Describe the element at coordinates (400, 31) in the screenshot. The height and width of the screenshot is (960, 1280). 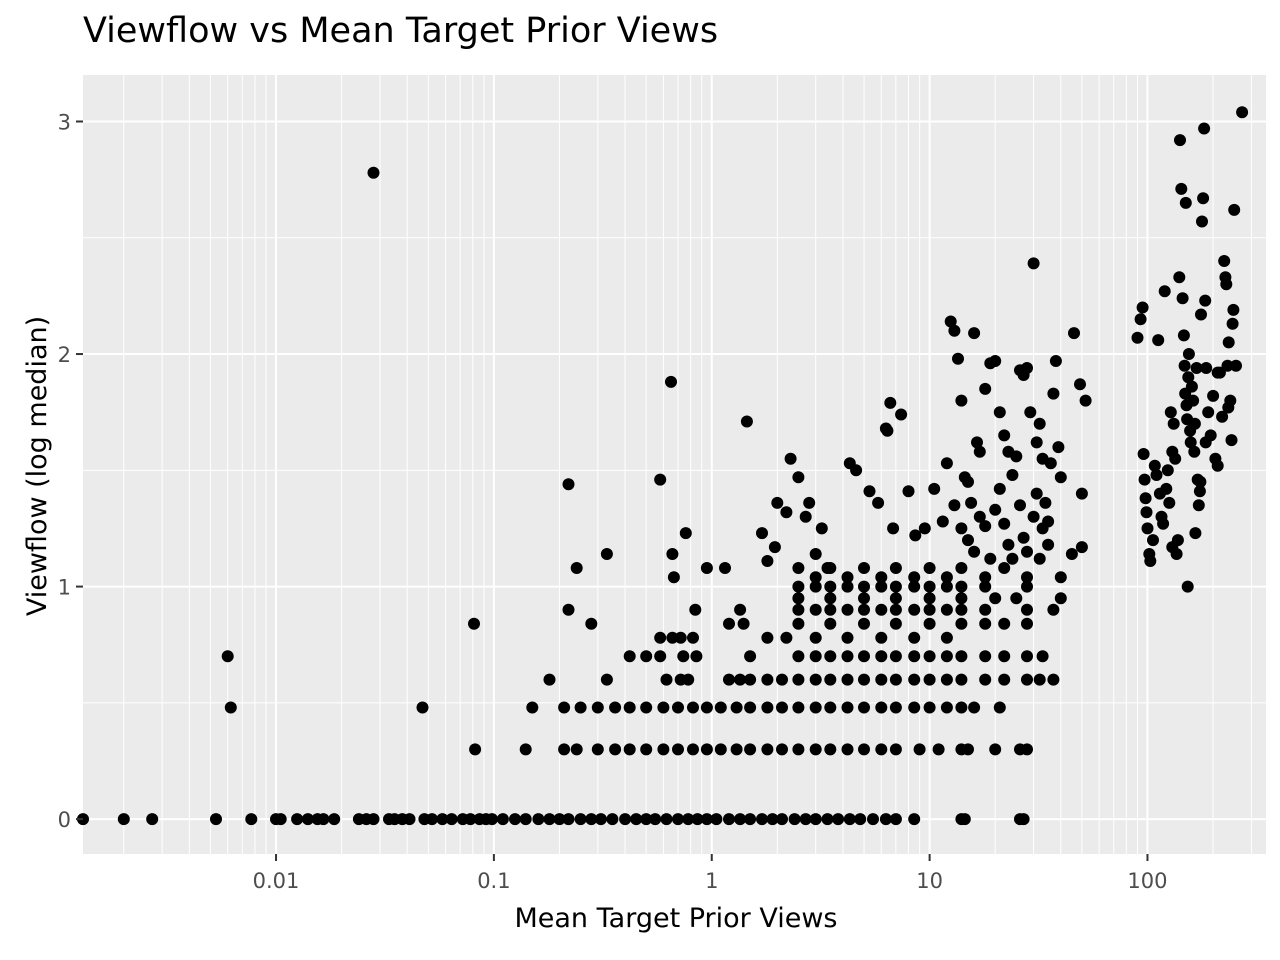
I see `chart-title: Viewflow vs Mean Target Prior Views` at that location.